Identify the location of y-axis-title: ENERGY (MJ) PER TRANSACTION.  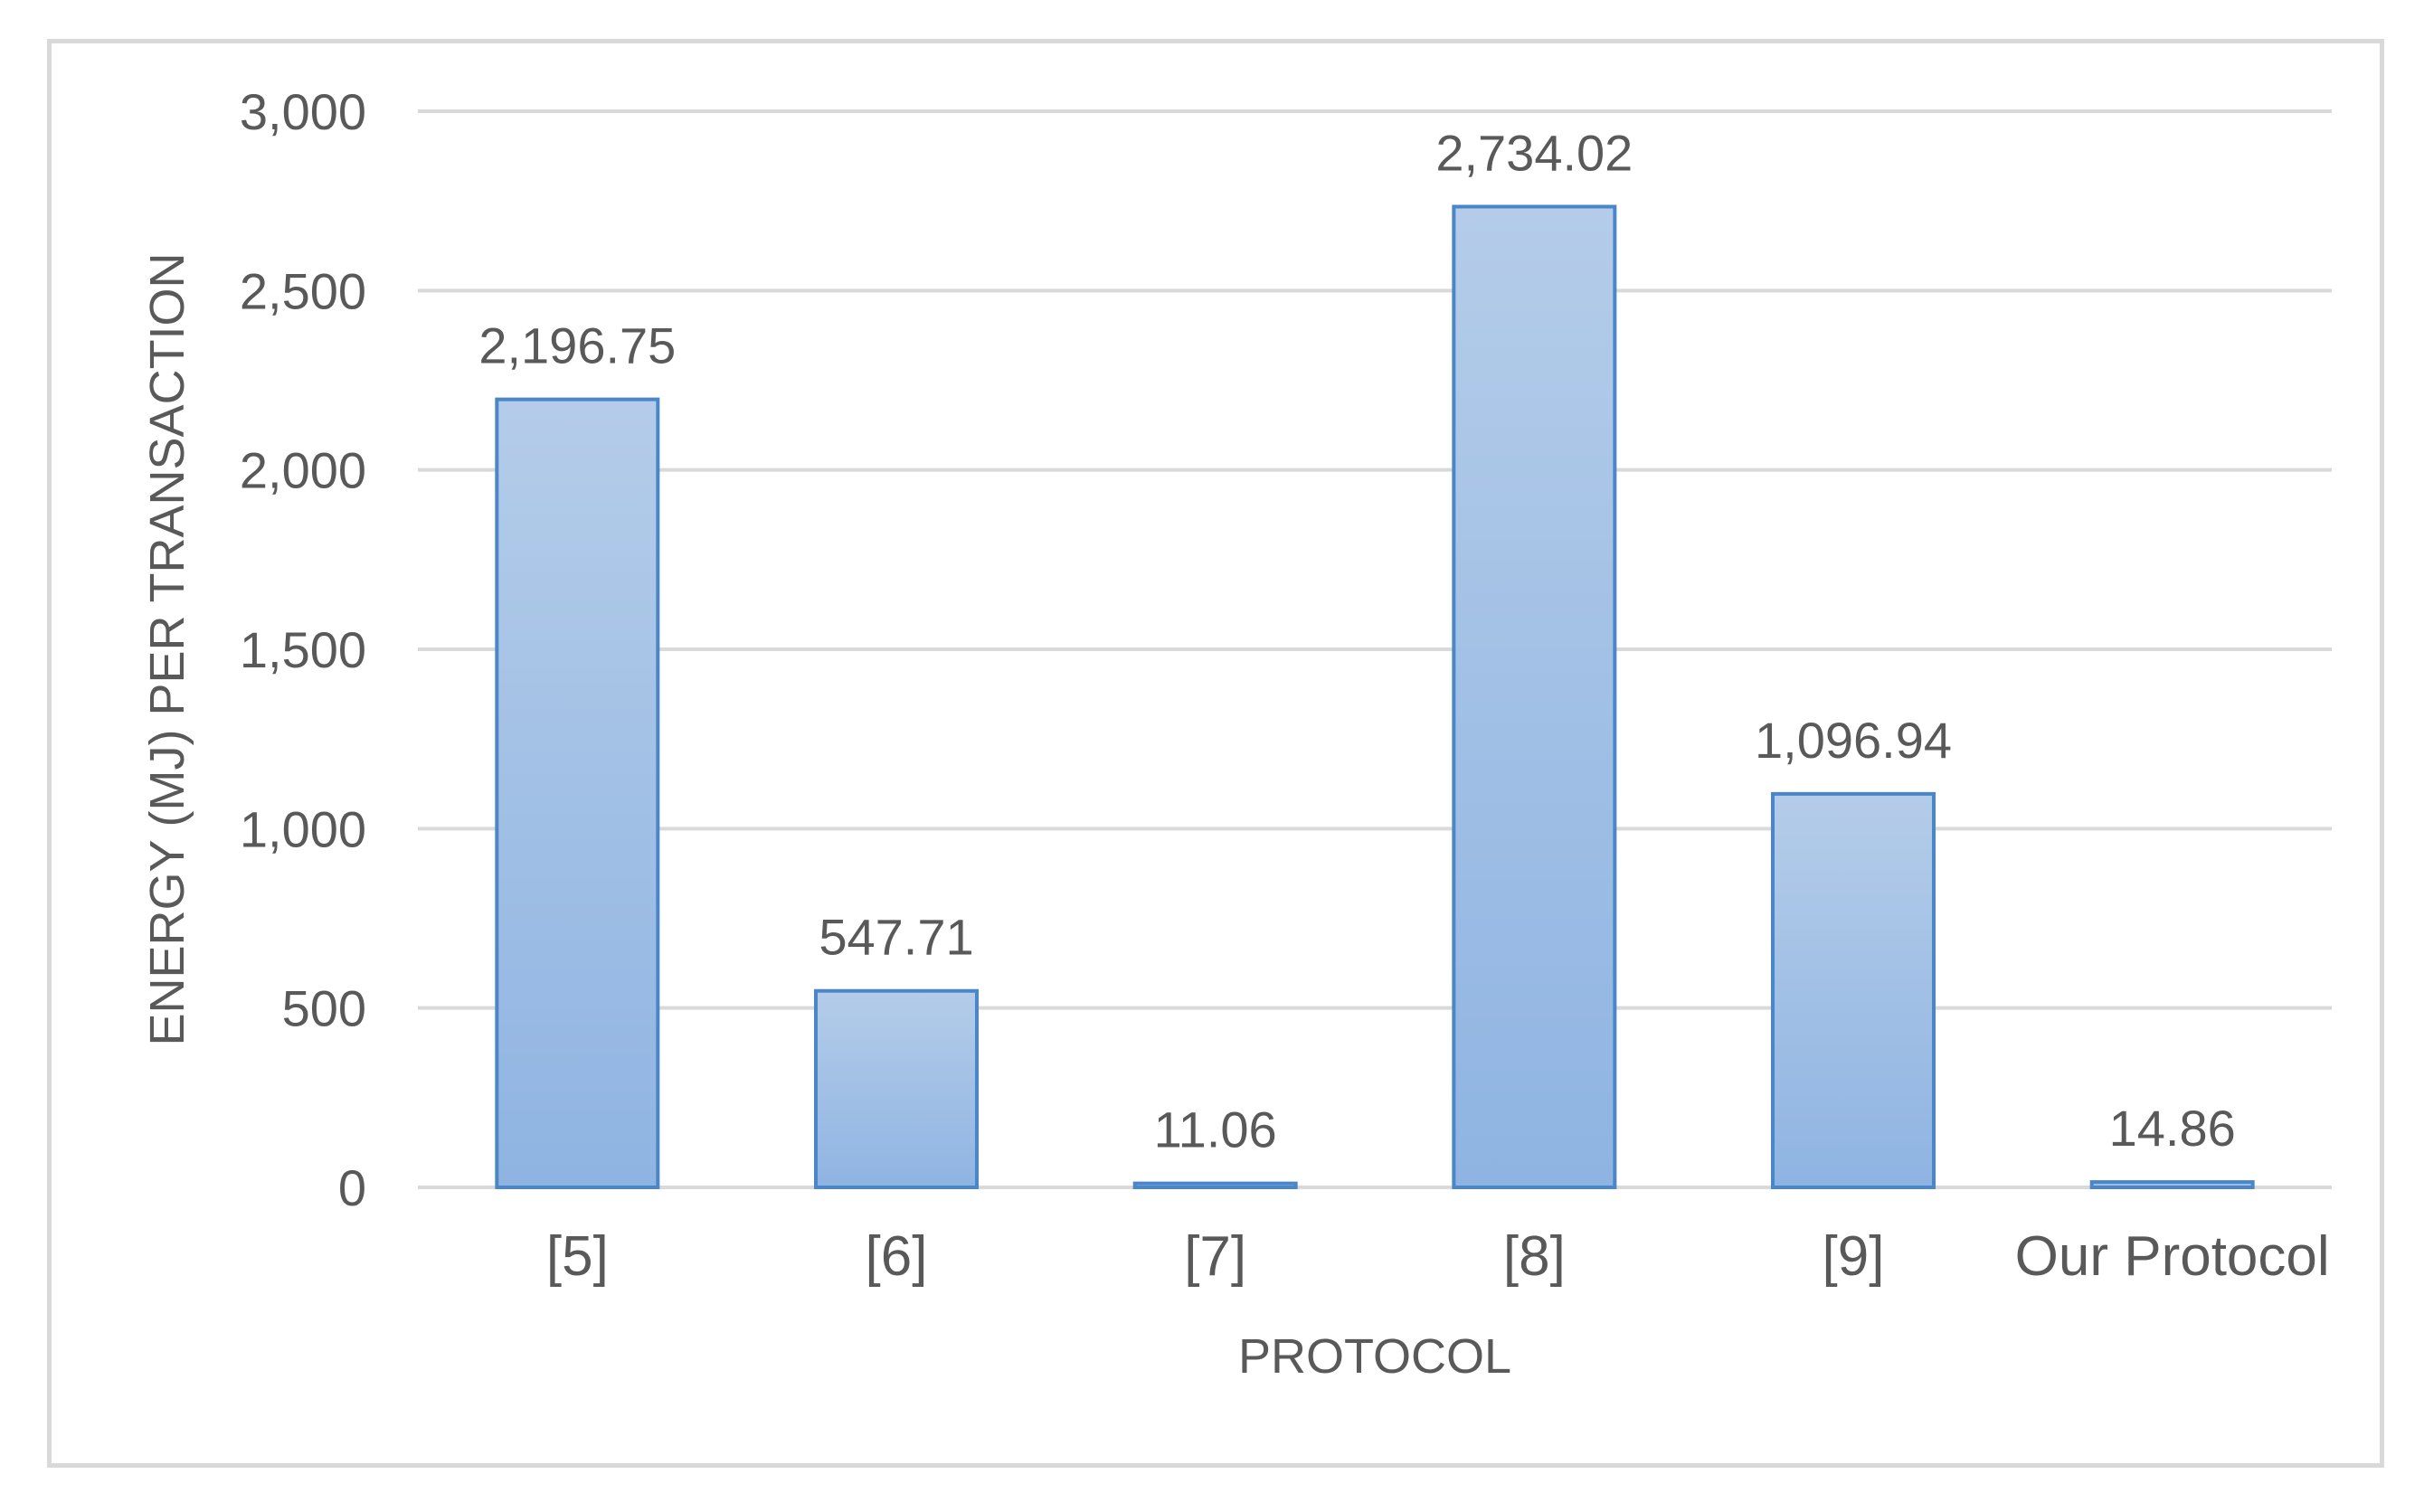
(167, 648).